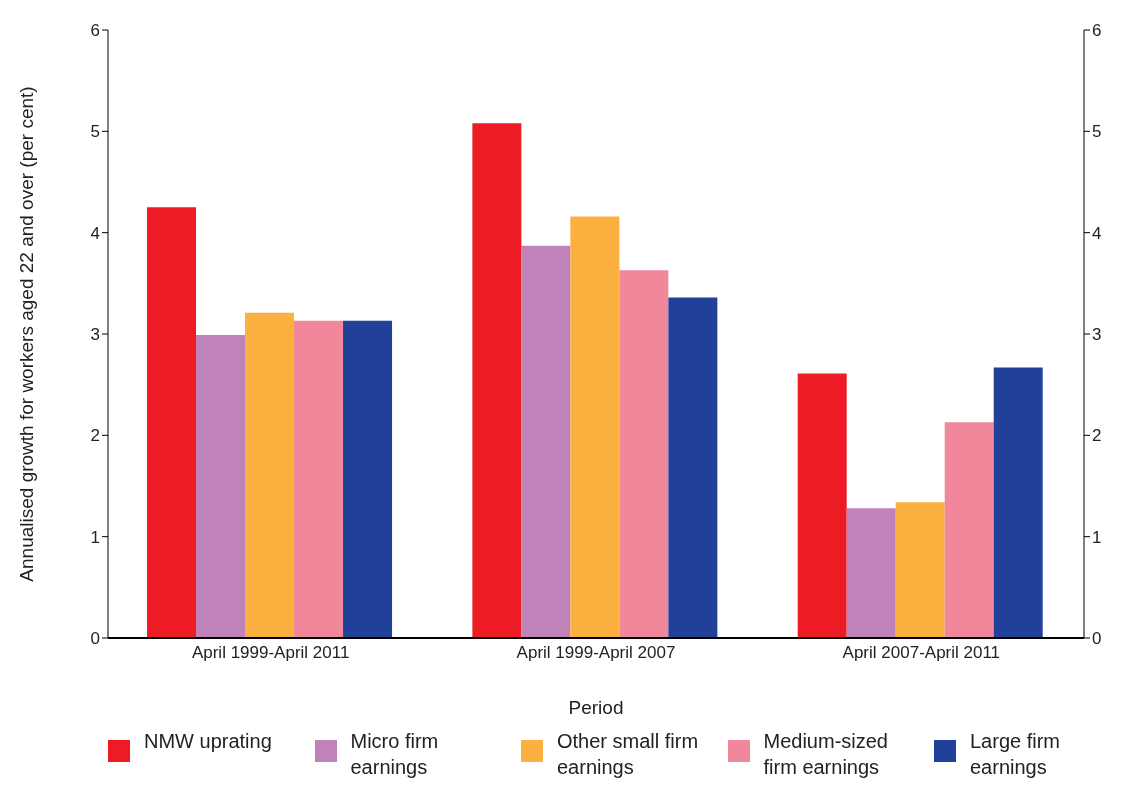 This screenshot has height=794, width=1142. Describe the element at coordinates (1097, 233) in the screenshot. I see `y2-tick-label: 4` at that location.